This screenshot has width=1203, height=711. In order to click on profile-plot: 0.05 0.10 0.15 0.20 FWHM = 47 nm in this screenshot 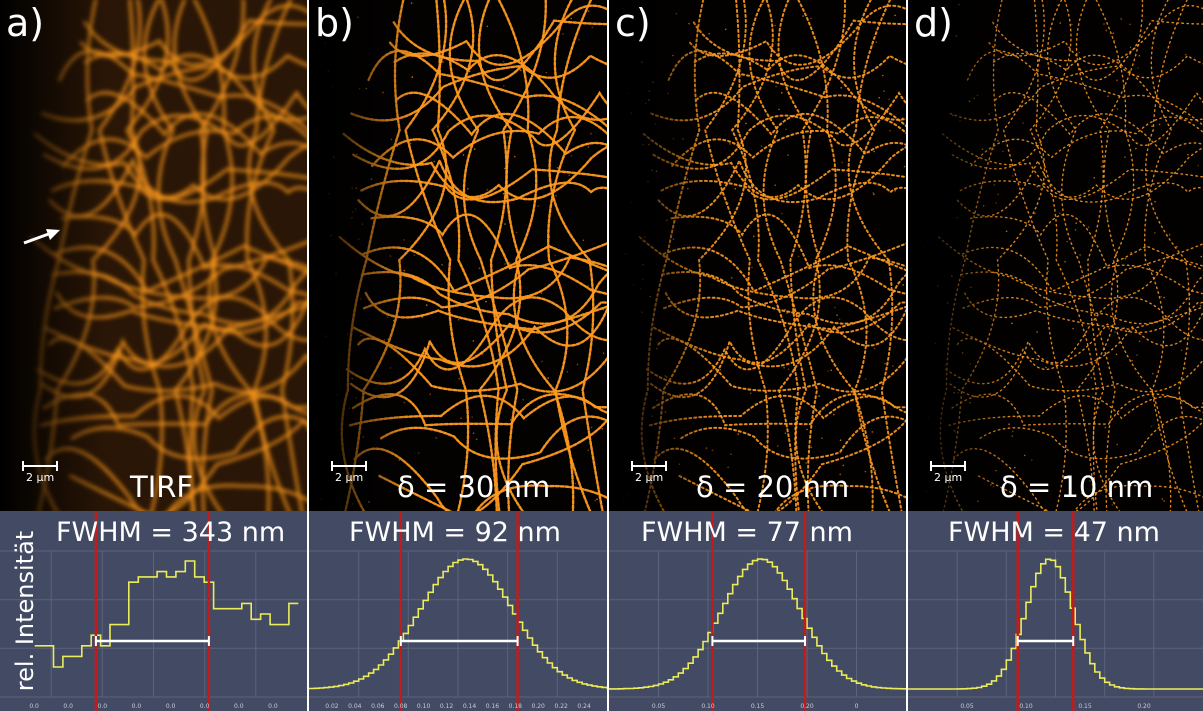, I will do `click(1055, 611)`.